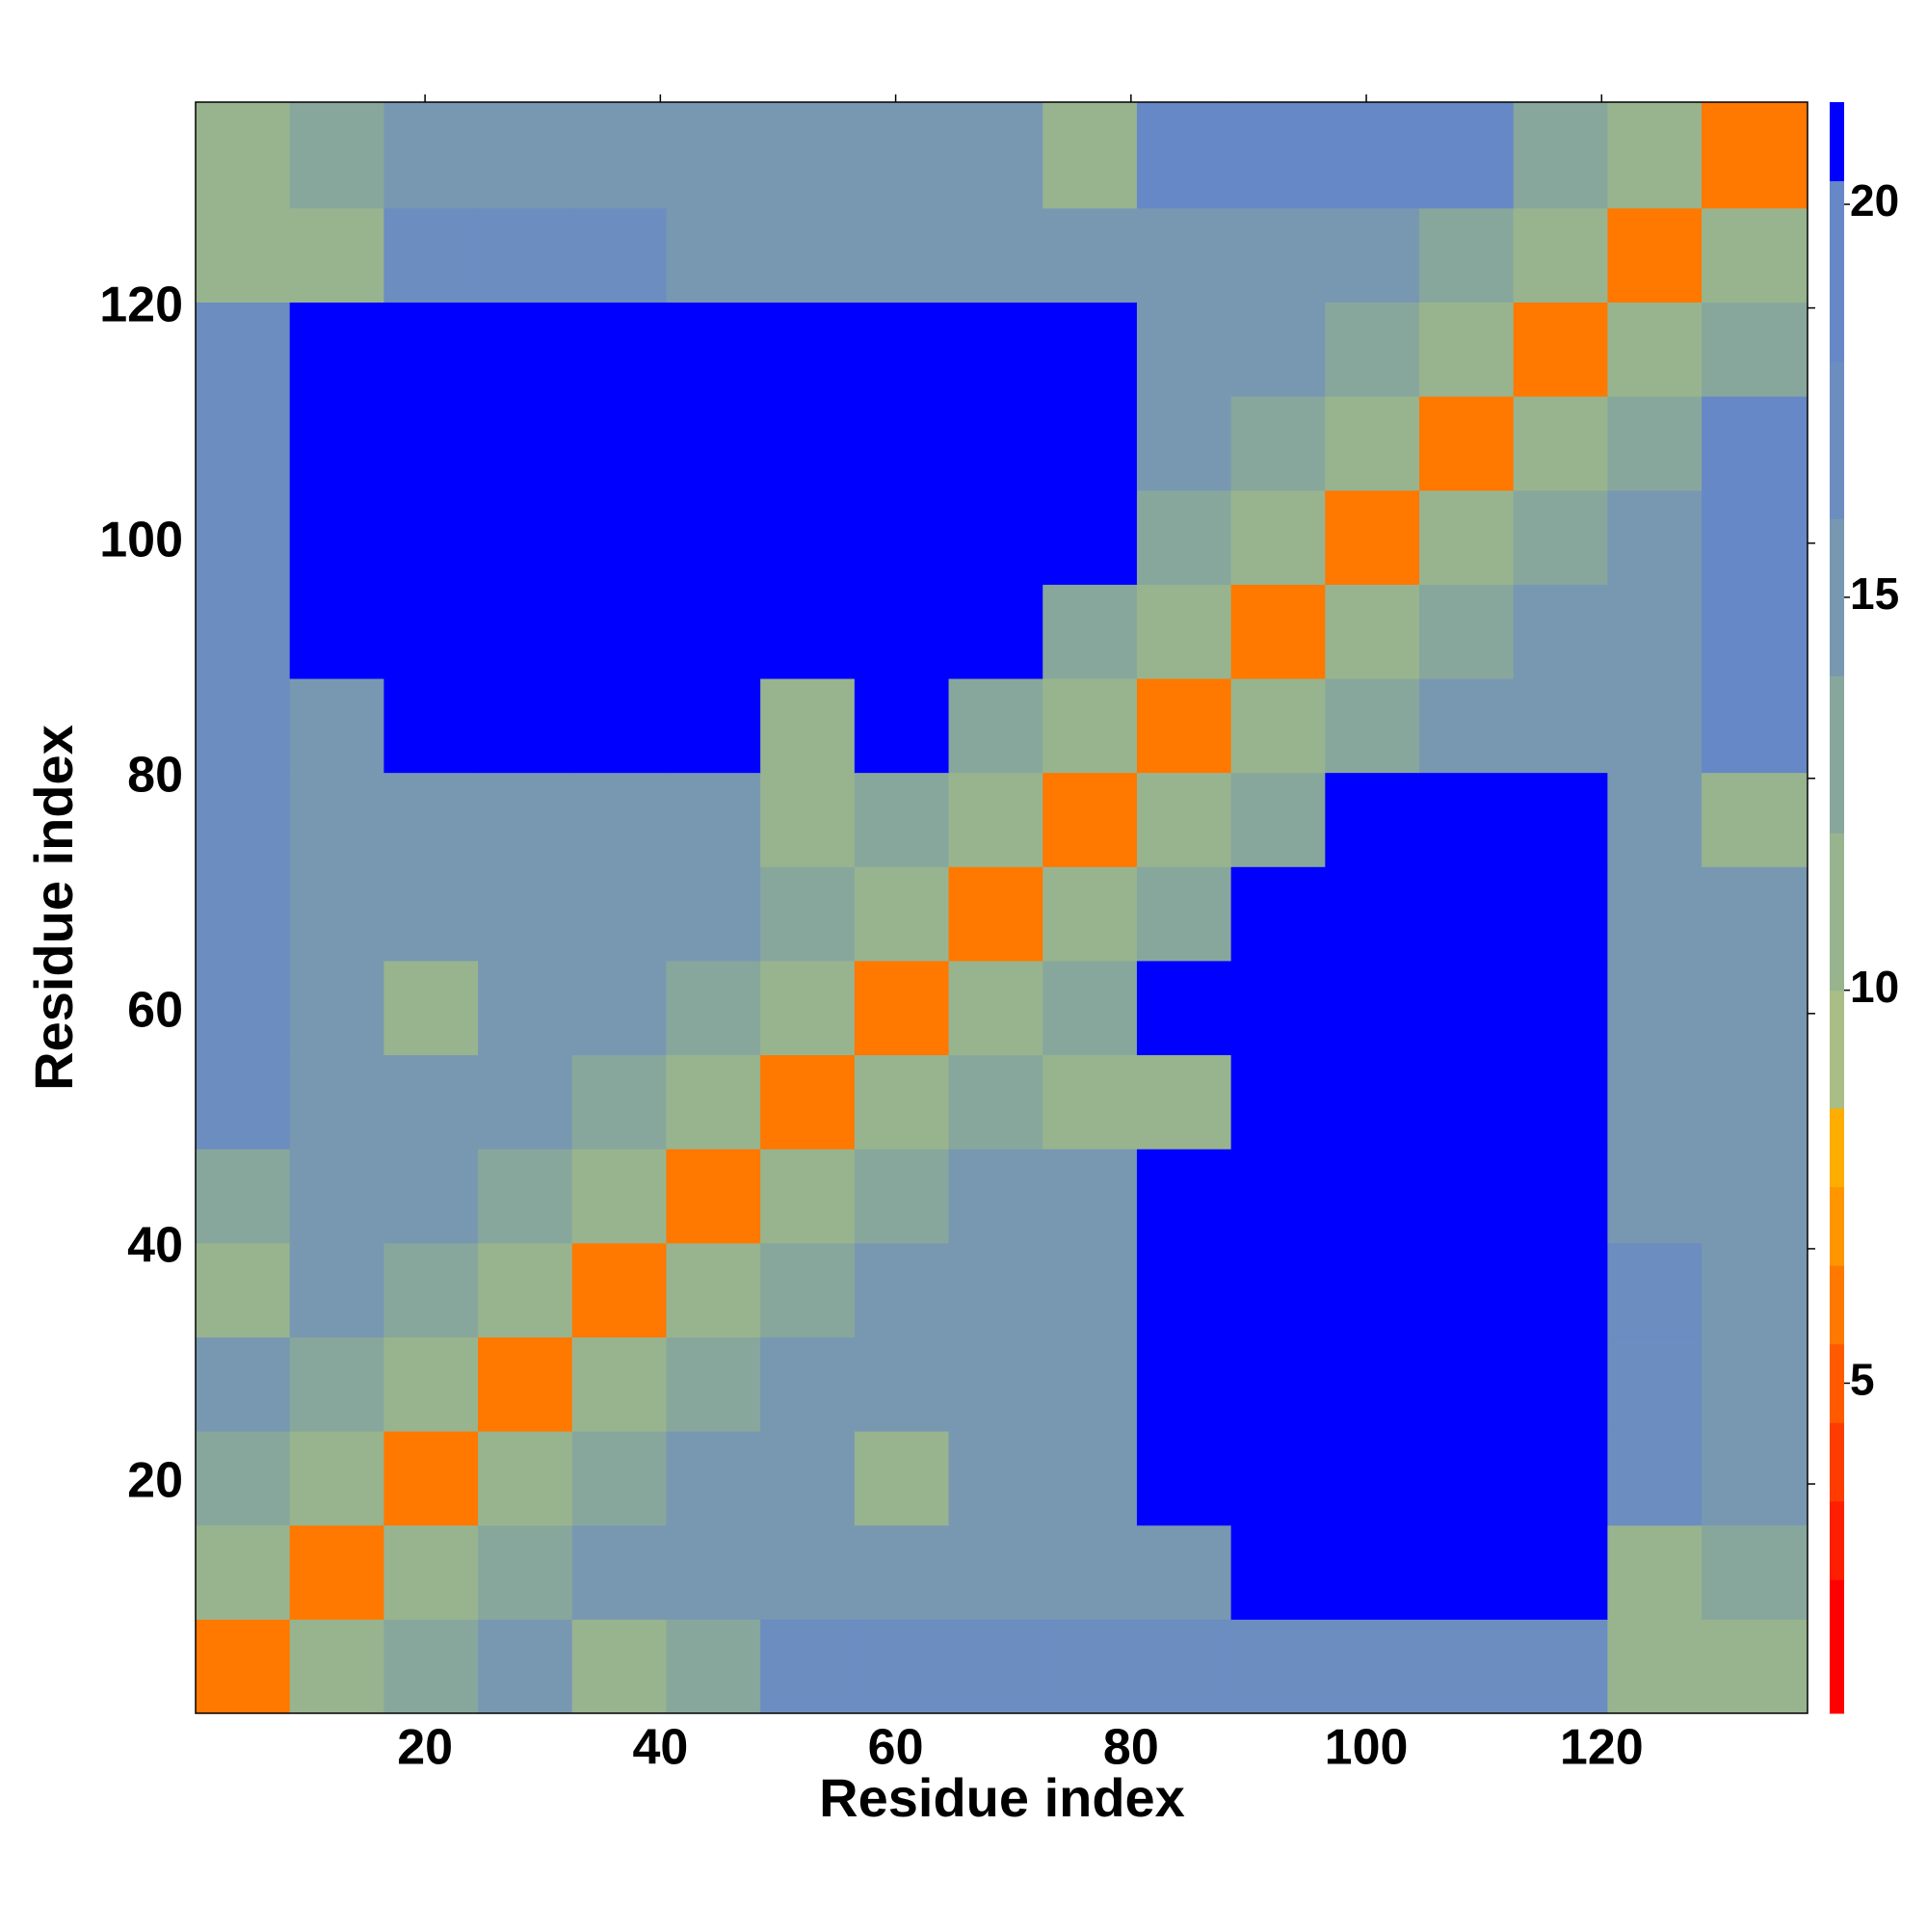 The height and width of the screenshot is (1932, 1927). What do you see at coordinates (660, 1748) in the screenshot?
I see `x-tick-label: 40` at bounding box center [660, 1748].